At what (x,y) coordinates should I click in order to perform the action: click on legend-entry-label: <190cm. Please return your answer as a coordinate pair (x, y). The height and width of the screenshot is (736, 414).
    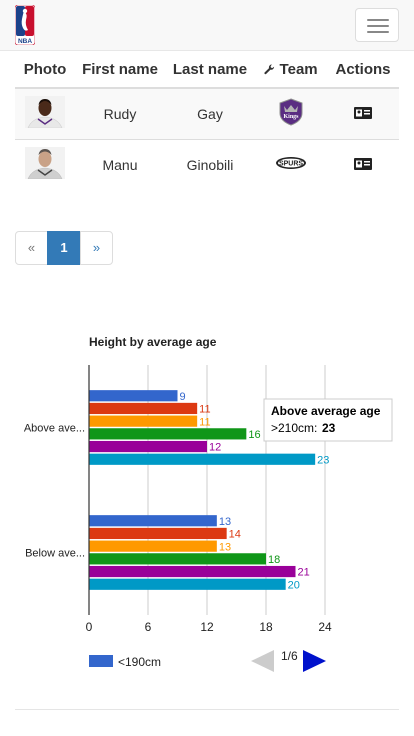
    Looking at the image, I should click on (139, 662).